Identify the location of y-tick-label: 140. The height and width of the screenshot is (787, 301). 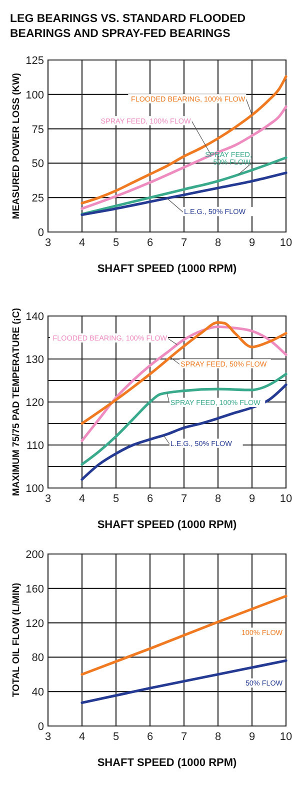
(35, 317).